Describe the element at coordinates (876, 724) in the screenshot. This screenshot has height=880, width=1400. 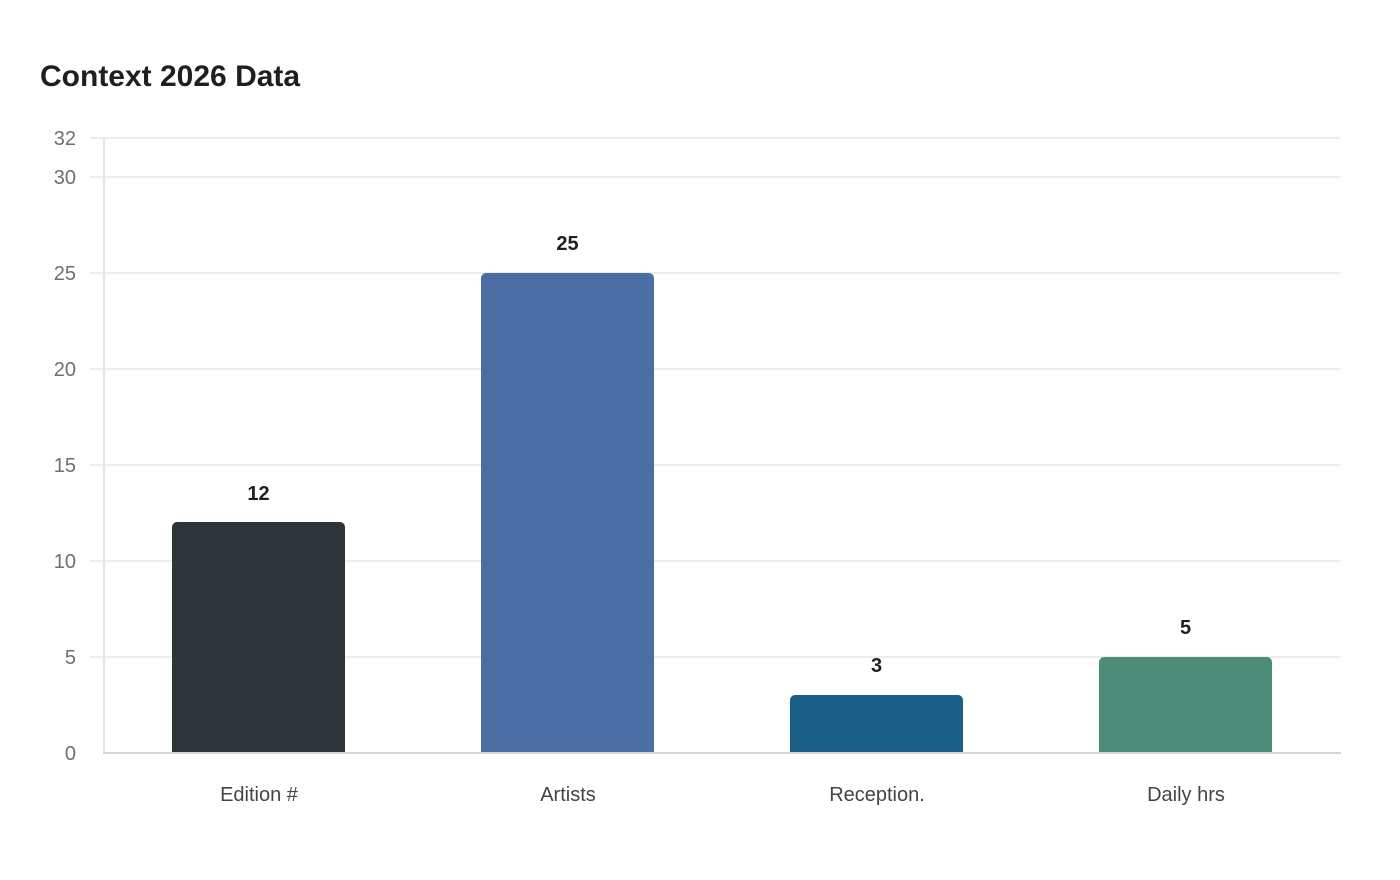
I see `bar-reception` at that location.